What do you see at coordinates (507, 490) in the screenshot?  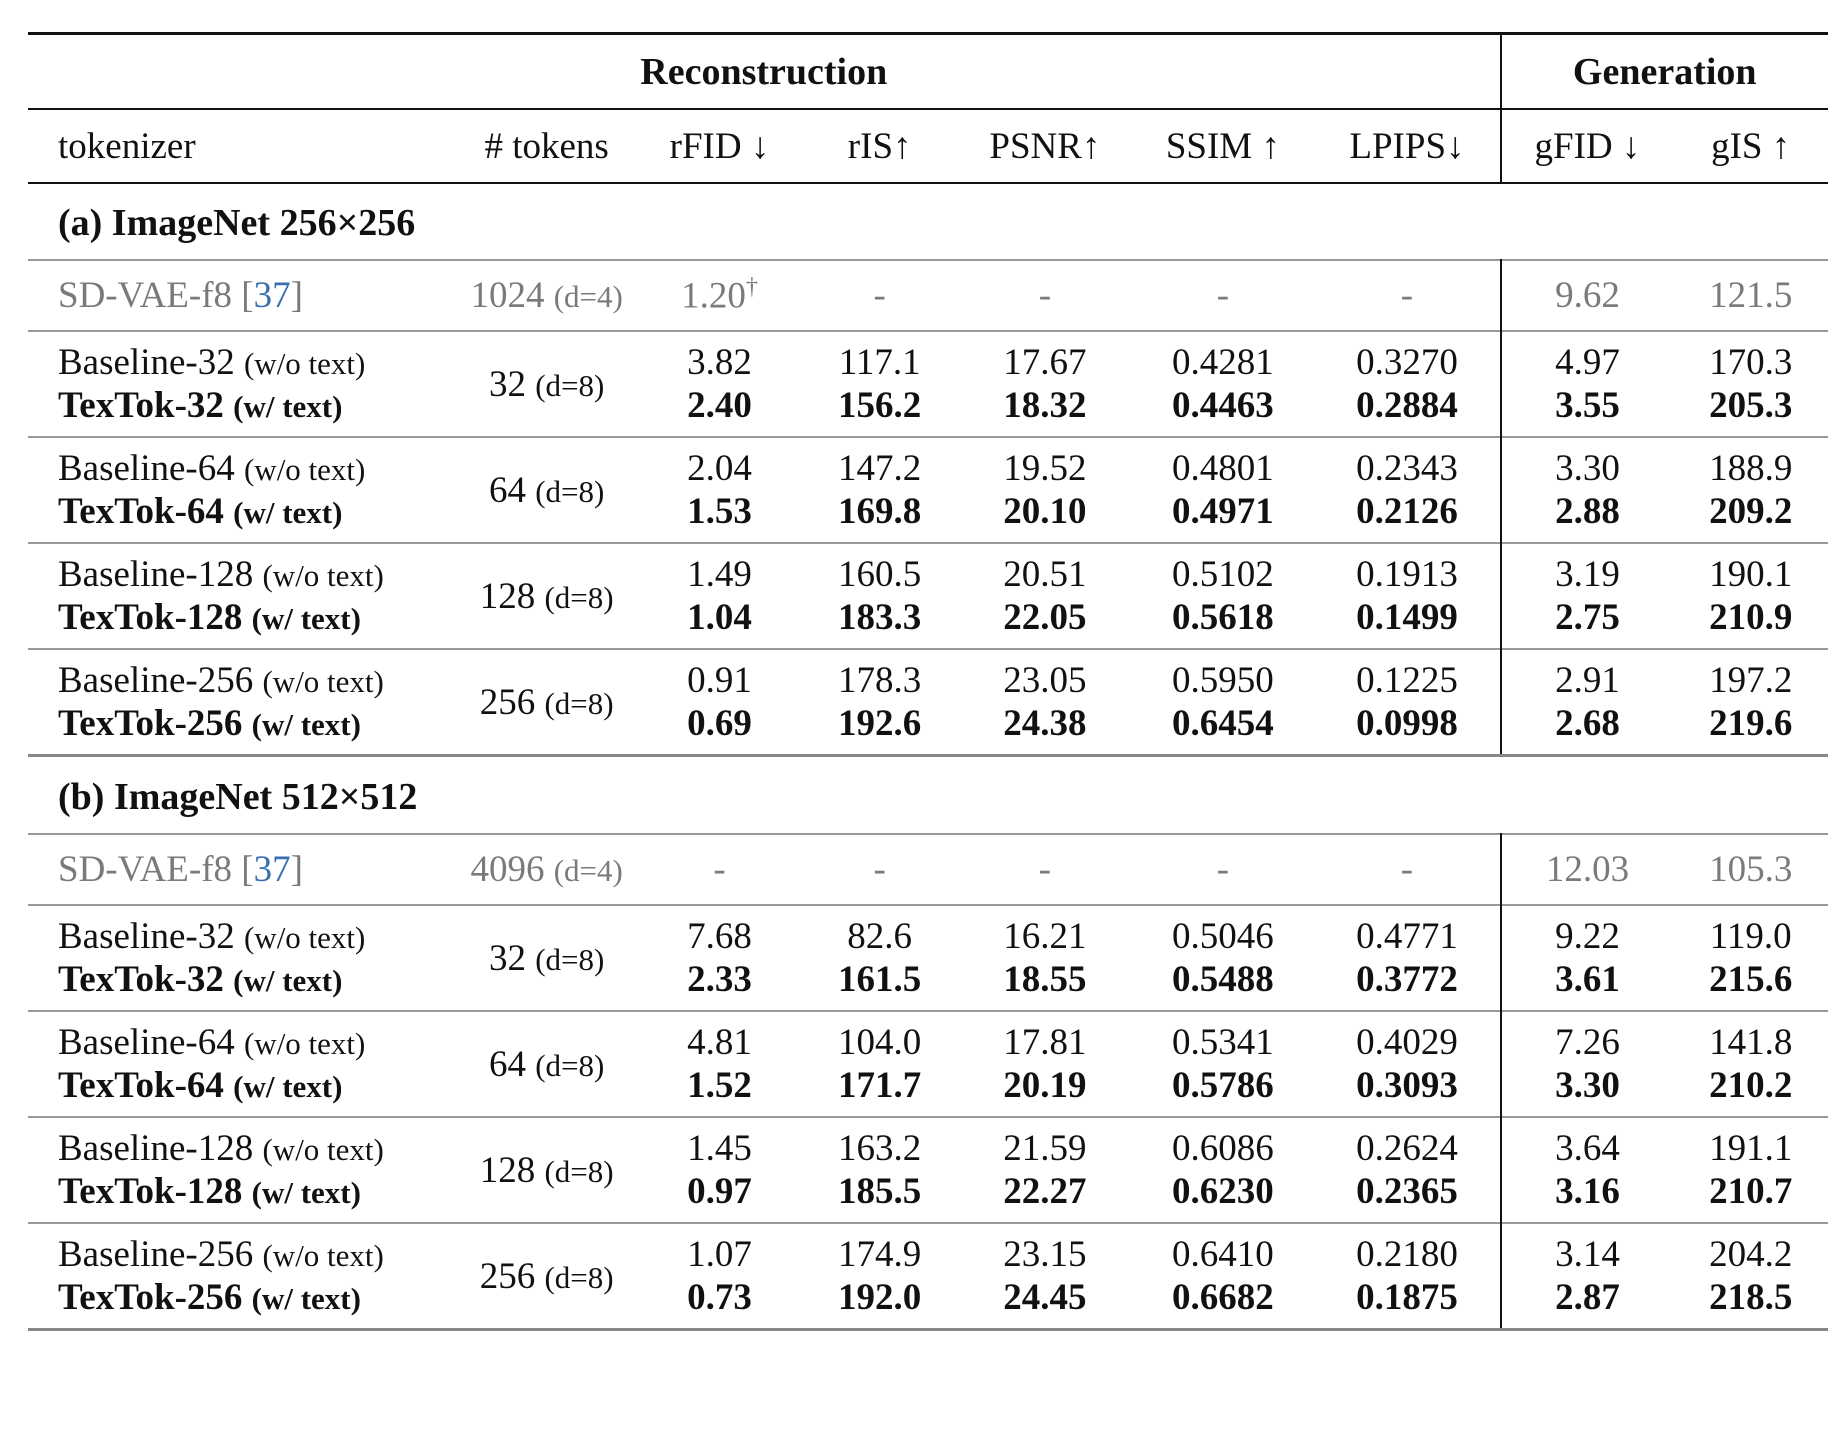 I see `token-count: 64` at bounding box center [507, 490].